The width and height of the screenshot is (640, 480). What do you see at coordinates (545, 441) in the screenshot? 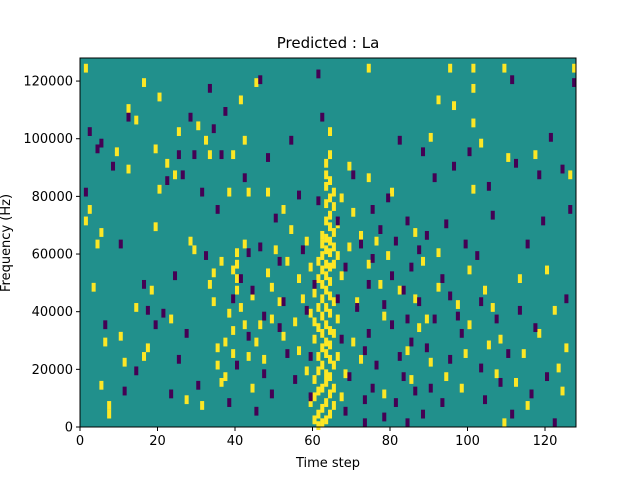
I see `x-tick-label: 120` at bounding box center [545, 441].